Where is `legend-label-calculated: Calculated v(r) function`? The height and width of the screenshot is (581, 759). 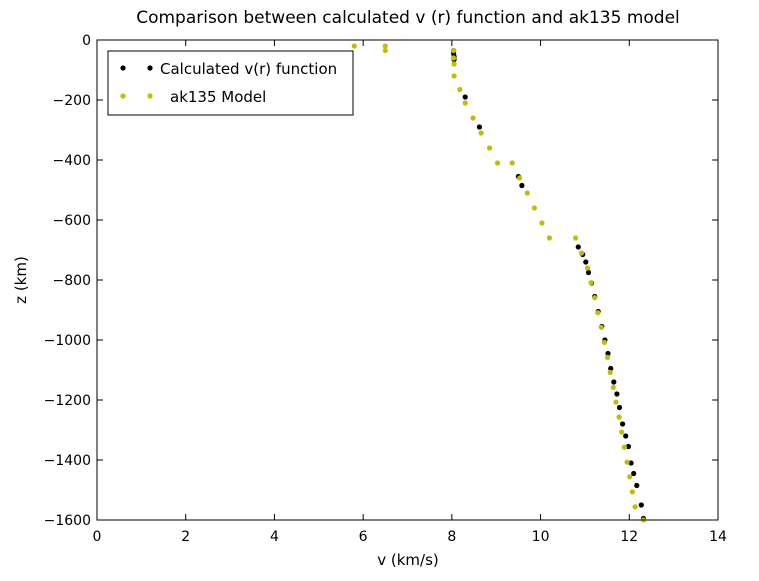
legend-label-calculated: Calculated v(r) function is located at coordinates (248, 69).